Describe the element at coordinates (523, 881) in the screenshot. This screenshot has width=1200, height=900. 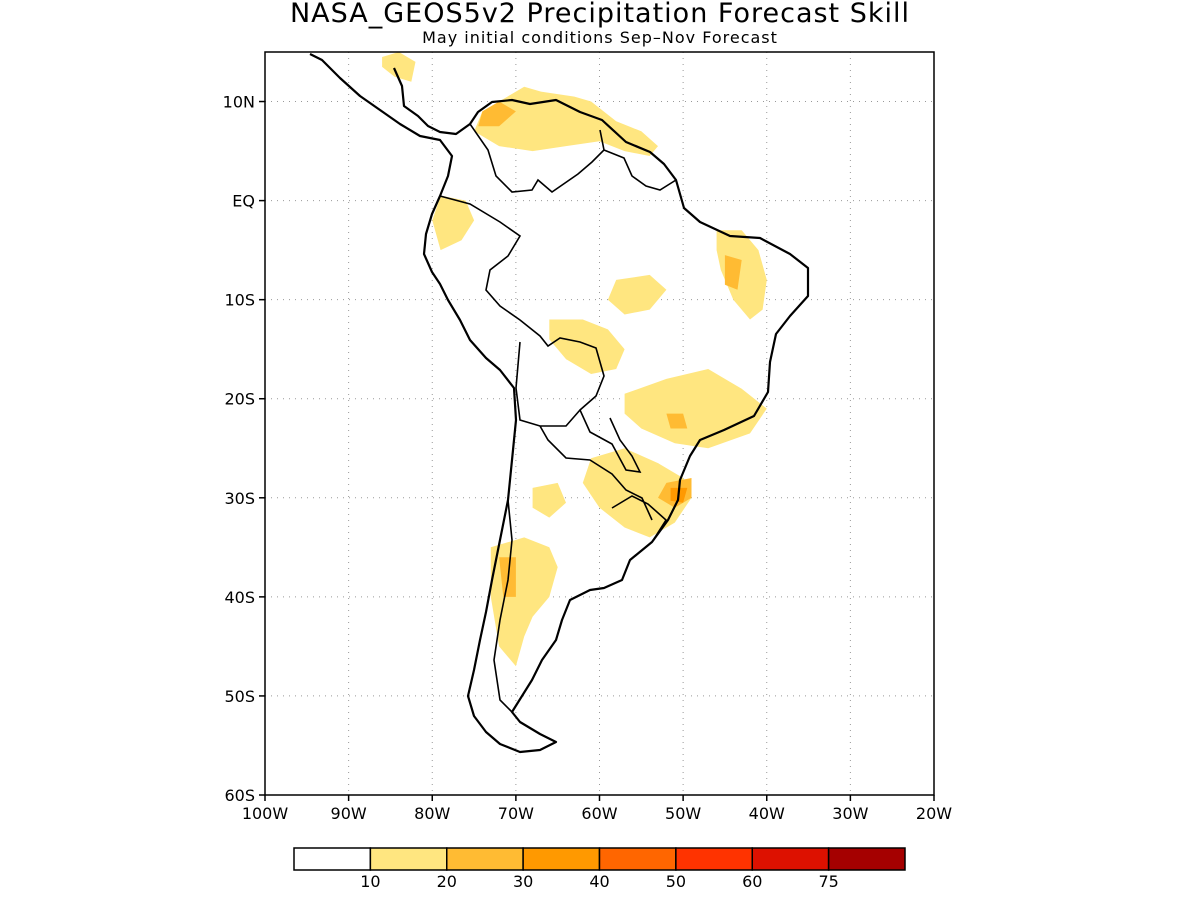
I see `colorbar-label: 30` at that location.